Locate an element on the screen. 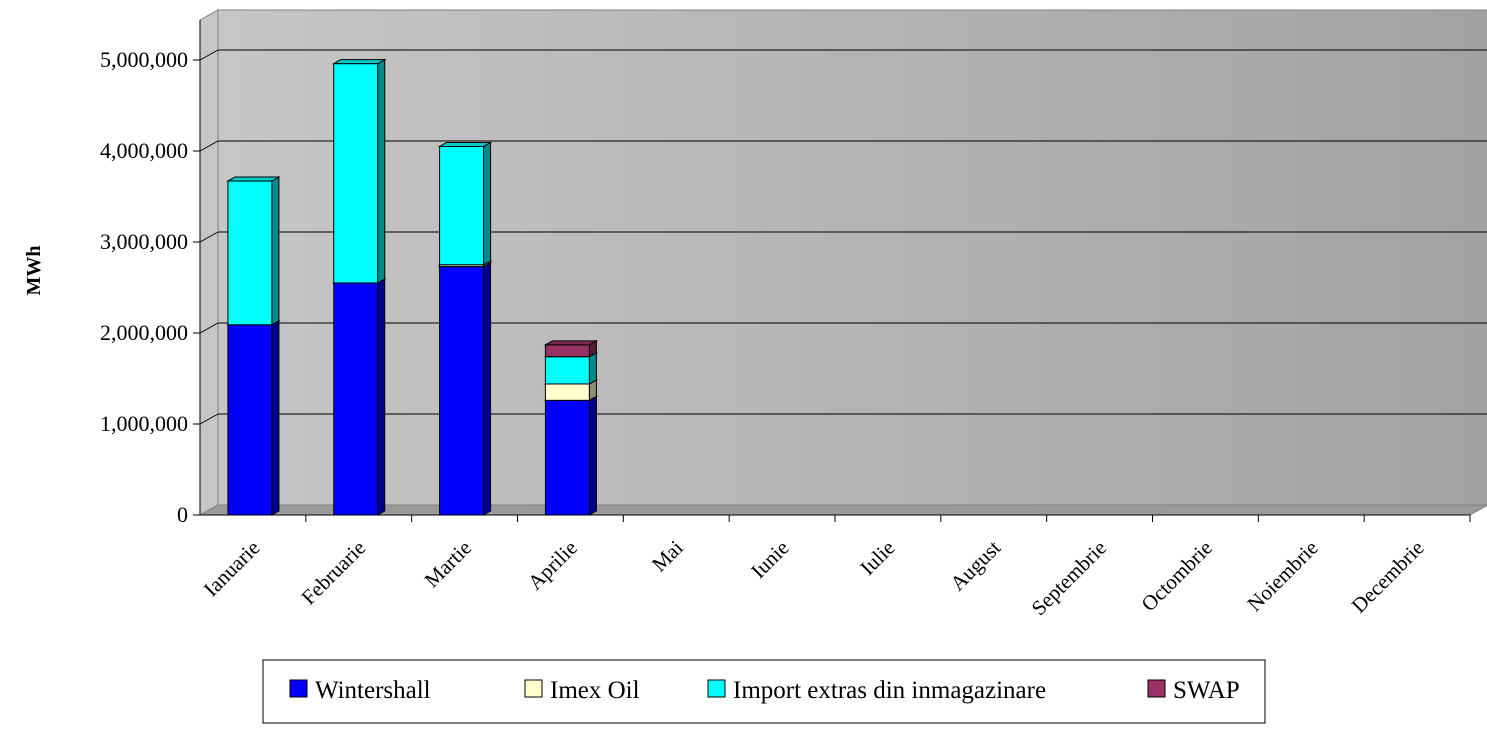 The height and width of the screenshot is (732, 1487). x-tick-label: Iulie is located at coordinates (877, 558).